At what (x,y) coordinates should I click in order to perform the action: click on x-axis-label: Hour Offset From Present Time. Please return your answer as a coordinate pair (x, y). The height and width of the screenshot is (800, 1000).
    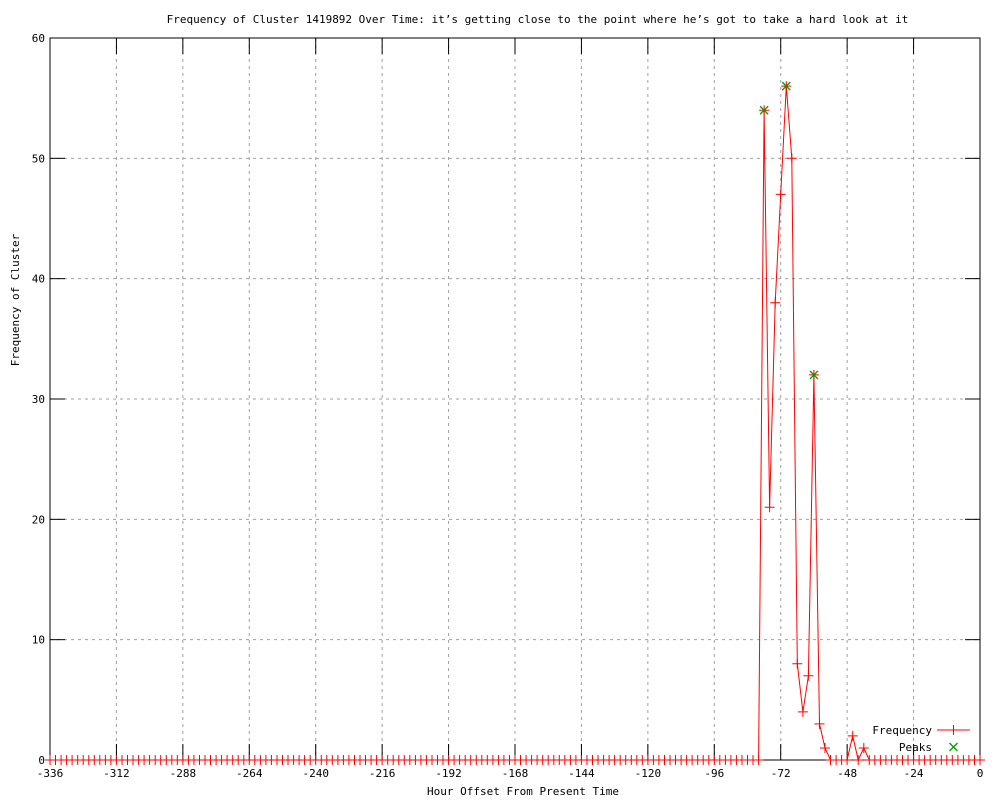
    Looking at the image, I should click on (523, 791).